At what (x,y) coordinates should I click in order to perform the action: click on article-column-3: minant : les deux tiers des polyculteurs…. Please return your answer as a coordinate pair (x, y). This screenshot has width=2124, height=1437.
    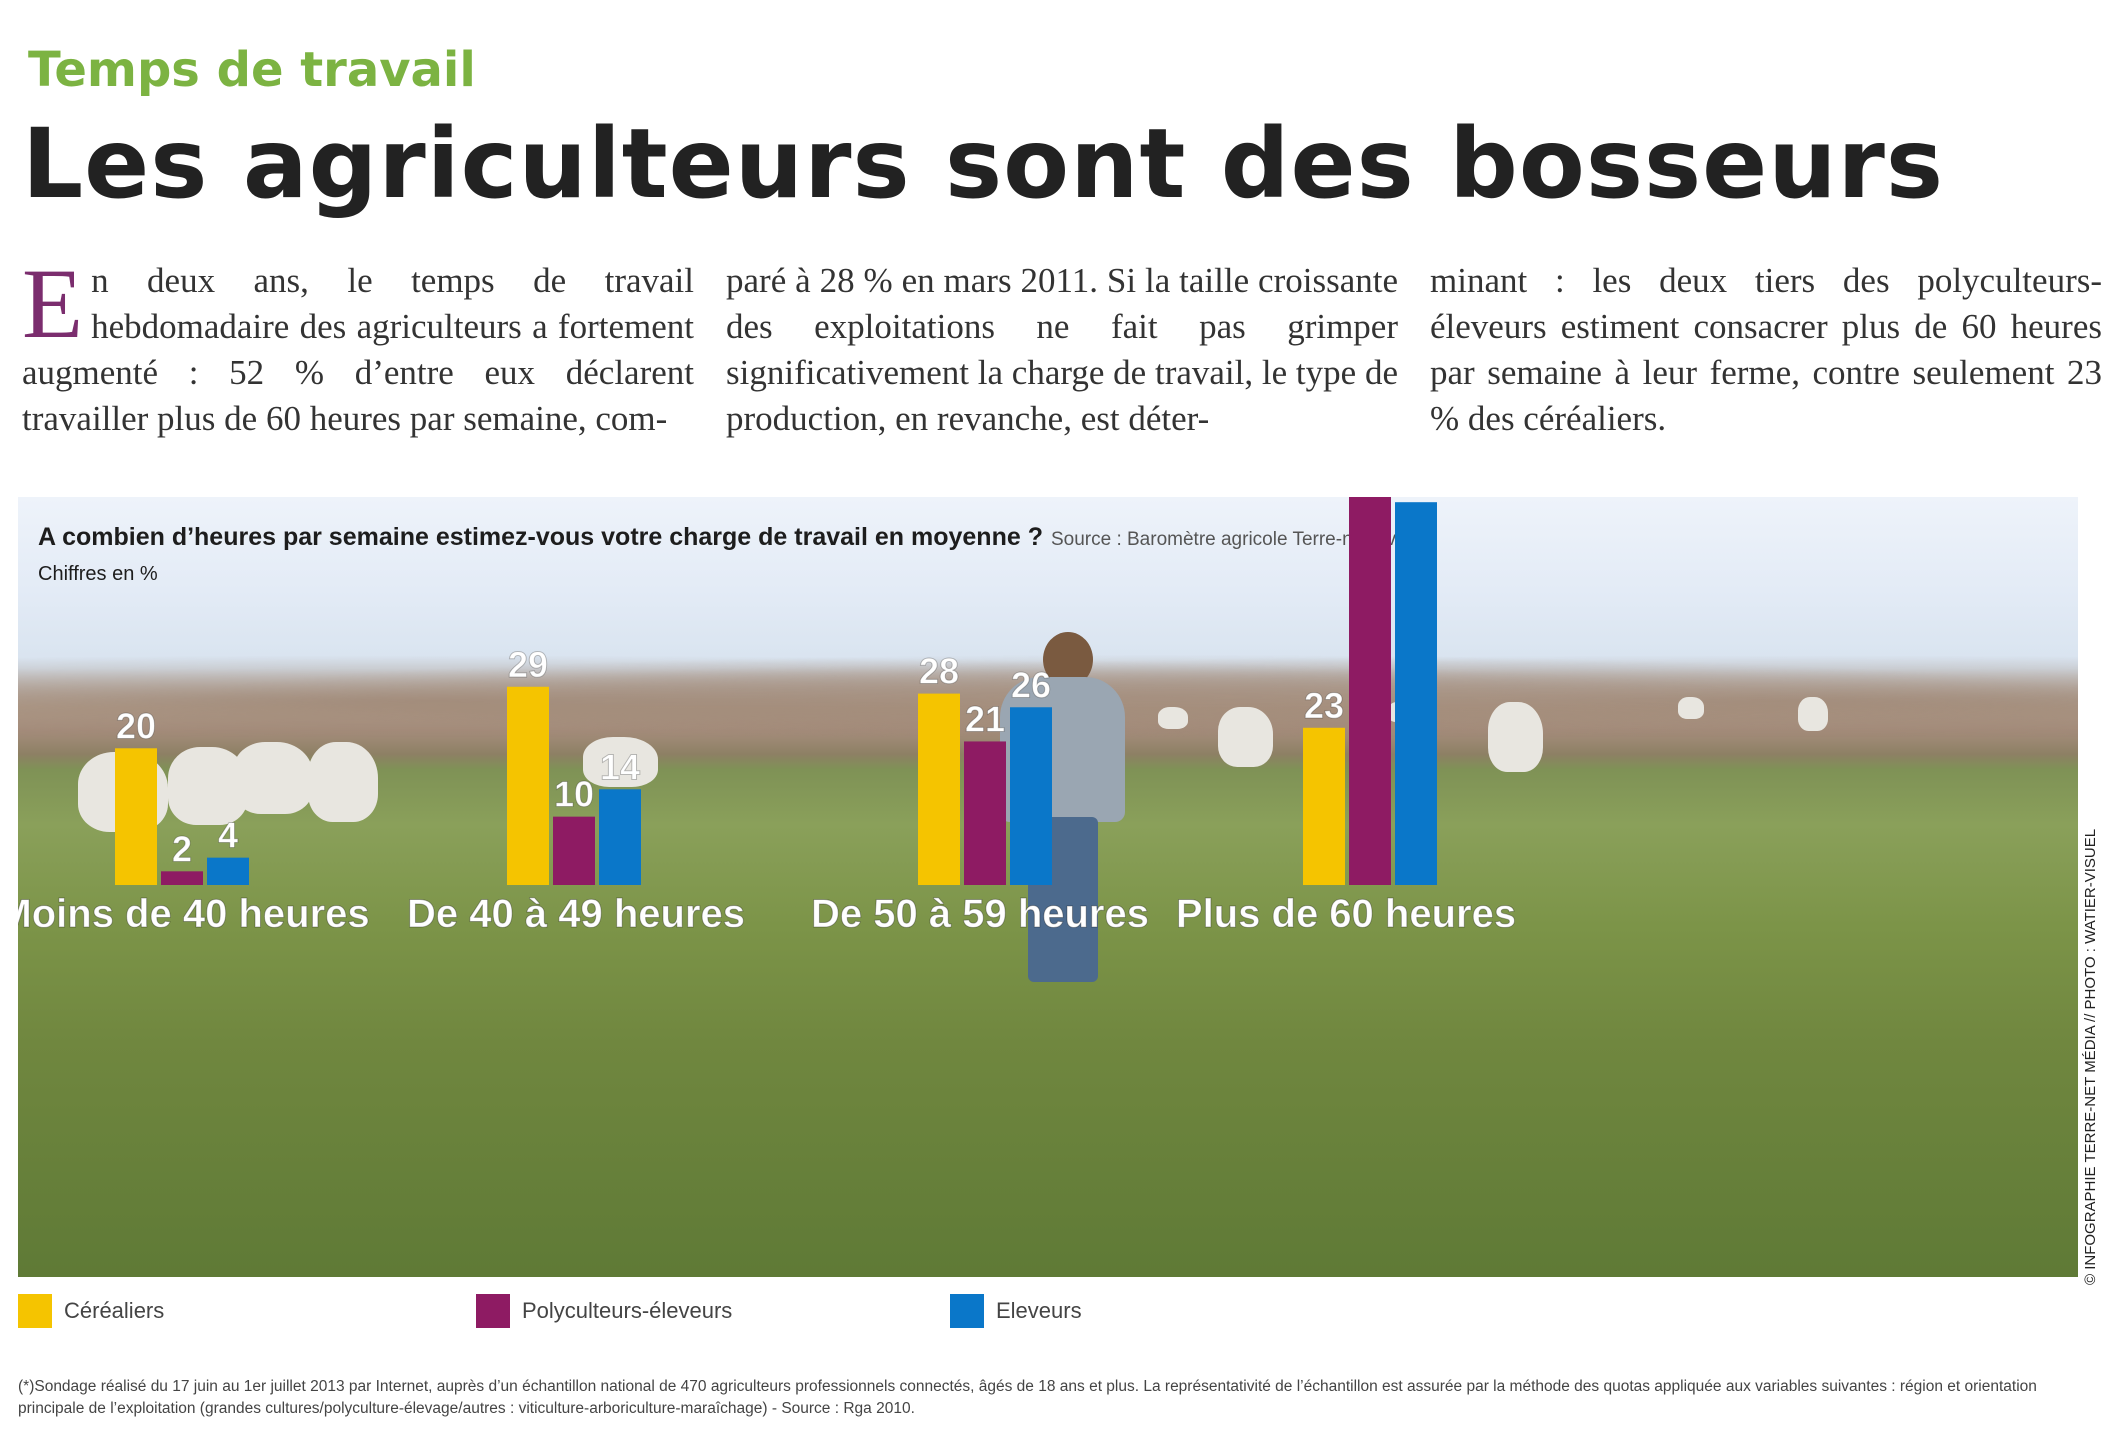
    Looking at the image, I should click on (1766, 353).